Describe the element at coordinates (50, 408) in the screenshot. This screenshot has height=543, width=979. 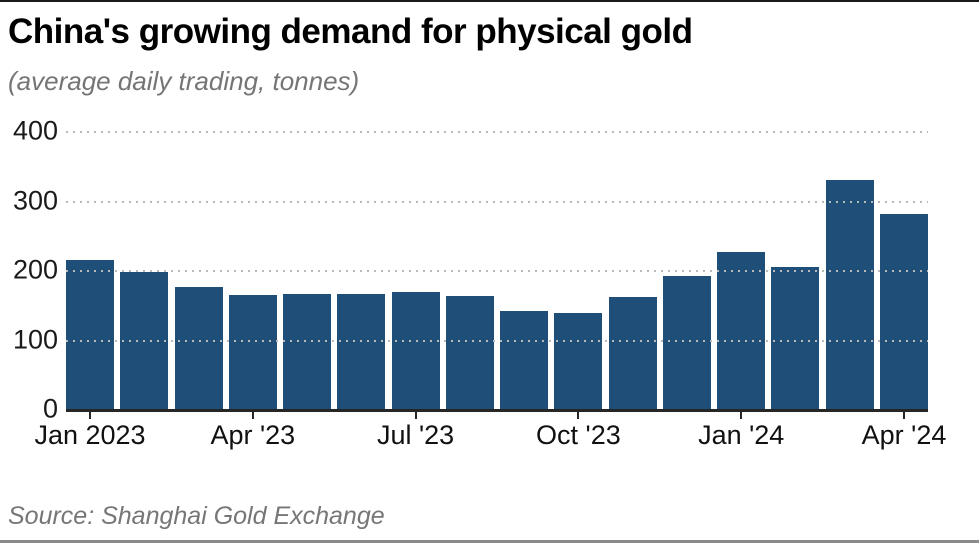
I see `y-tick-label-0: 0` at that location.